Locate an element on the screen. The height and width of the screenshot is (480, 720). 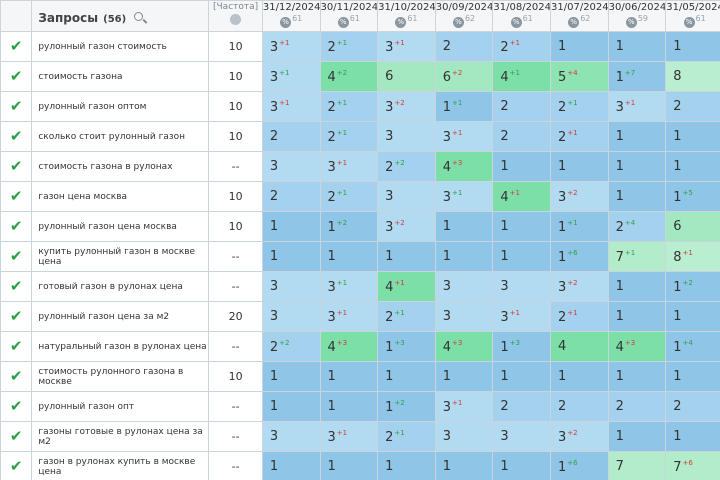
header-date-cell: 31/05/2024% 61 is located at coordinates (692, 16).